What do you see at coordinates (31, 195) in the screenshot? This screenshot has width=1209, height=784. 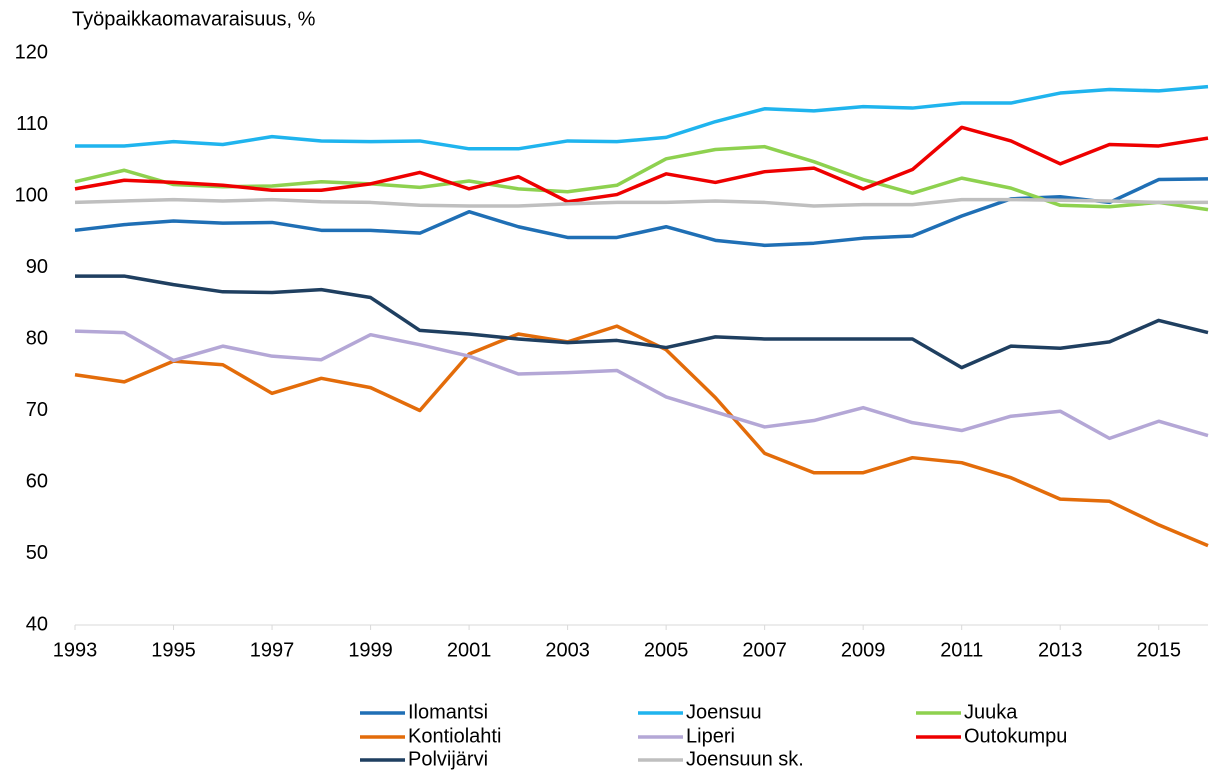 I see `y-tick-label: 100` at bounding box center [31, 195].